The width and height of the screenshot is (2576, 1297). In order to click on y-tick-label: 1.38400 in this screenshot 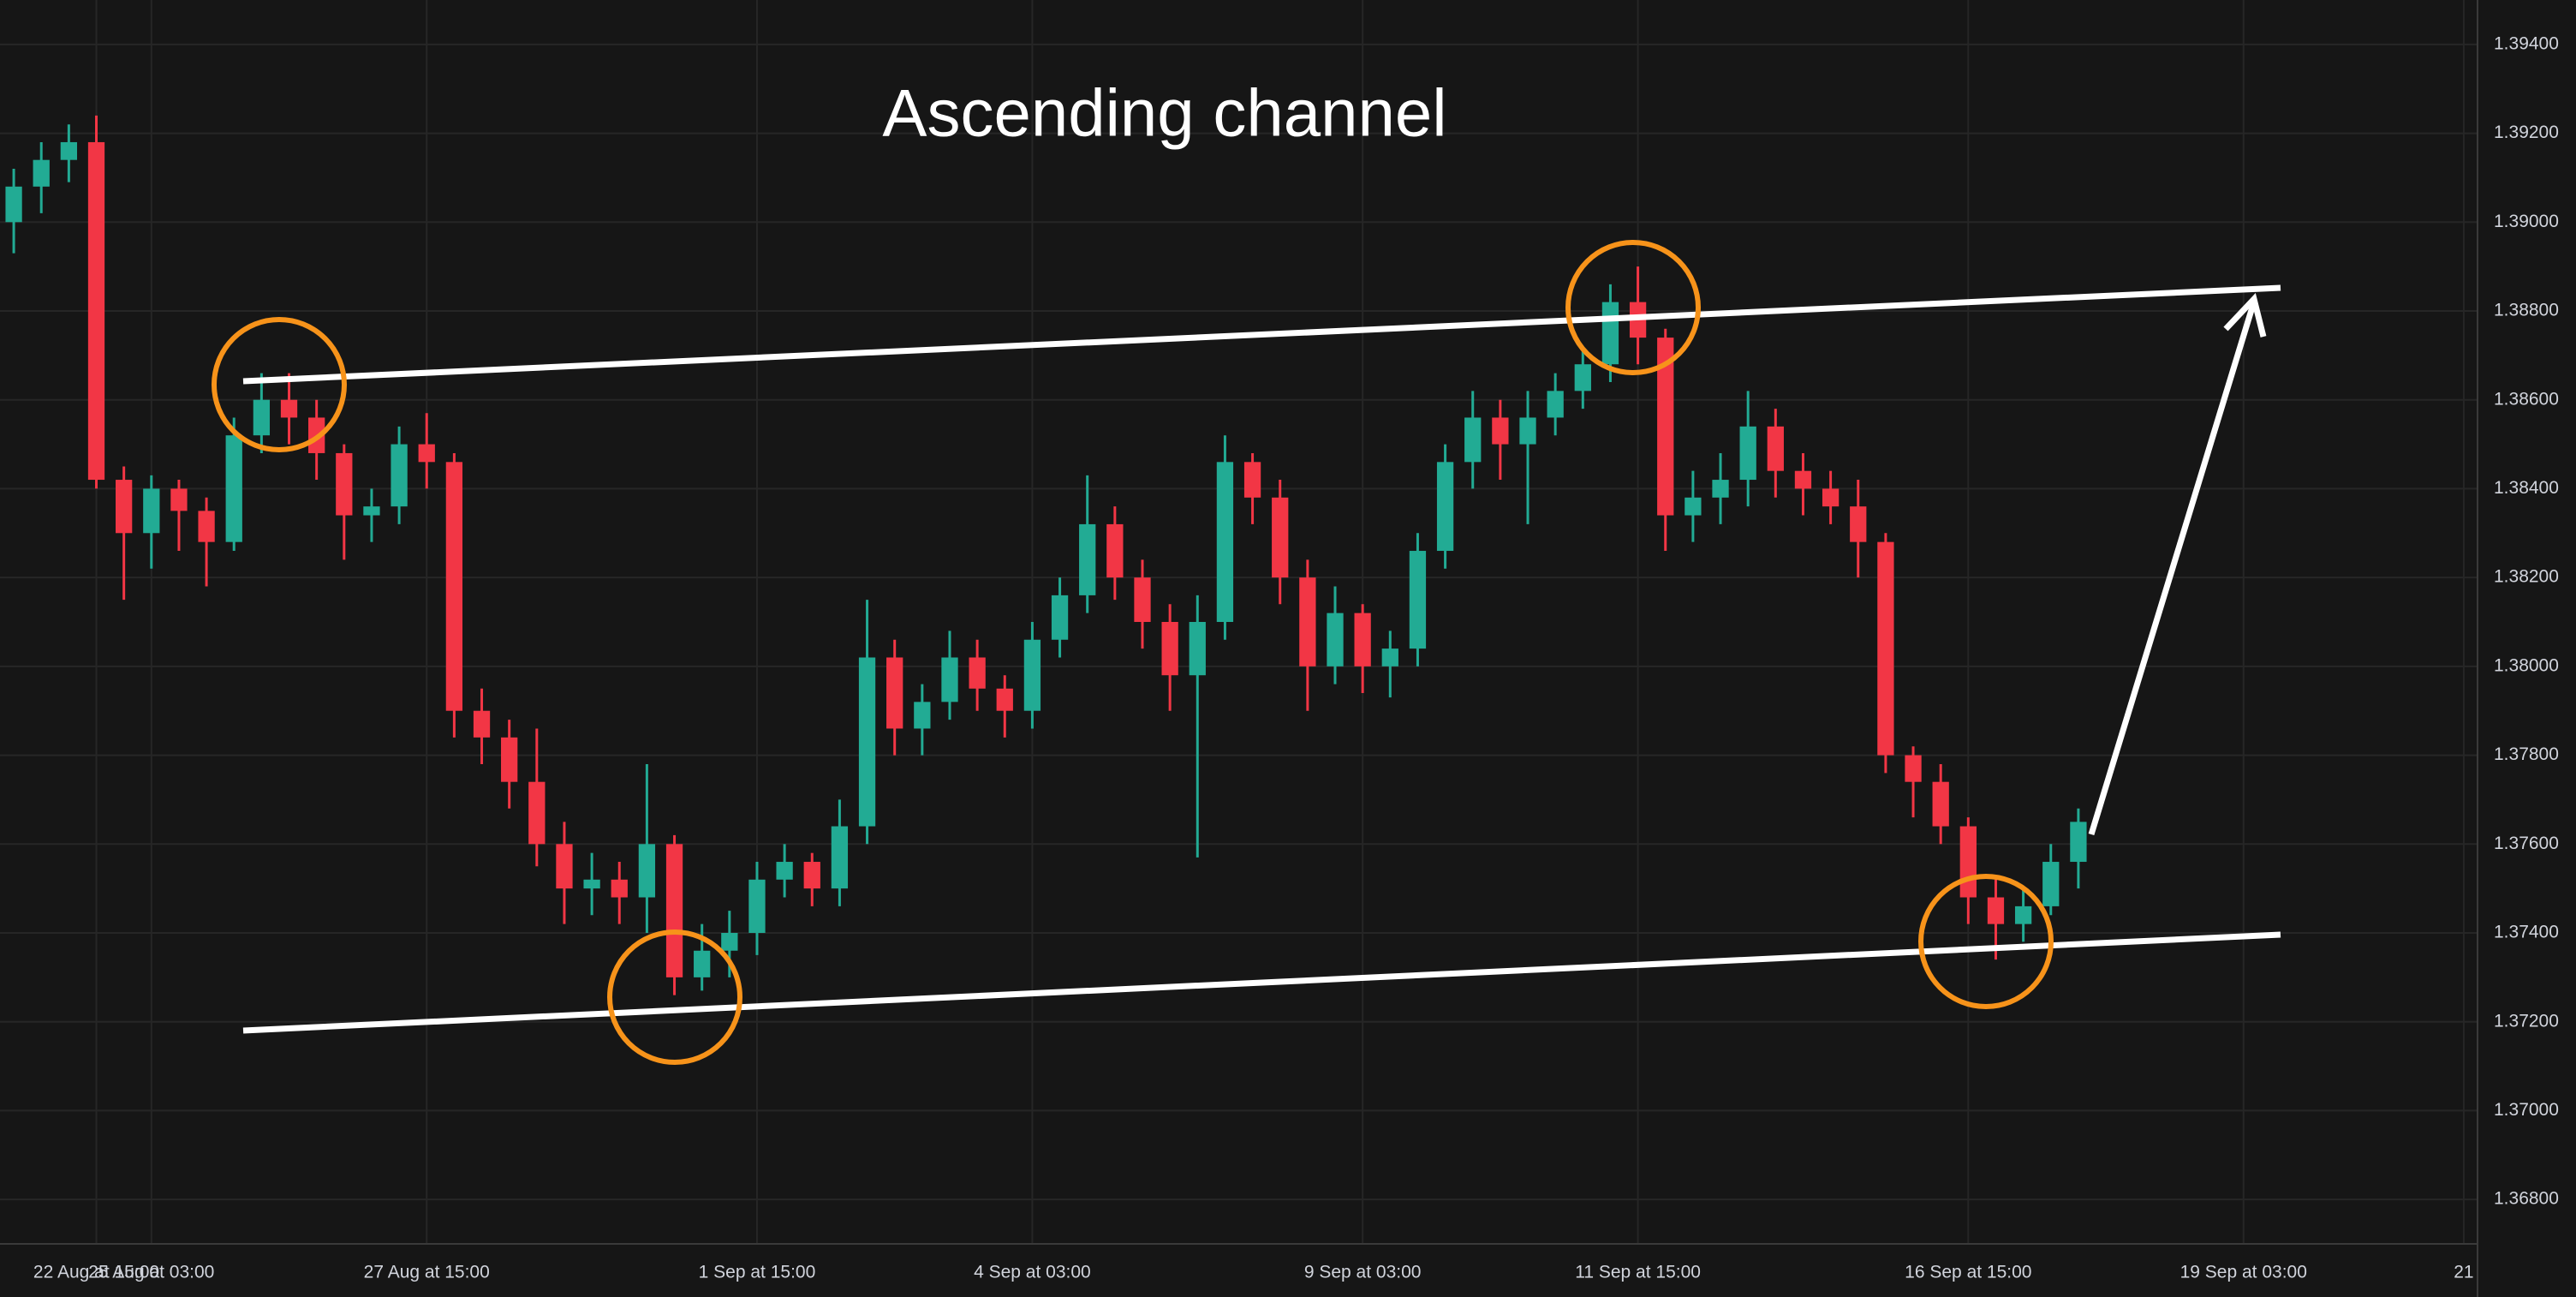, I will do `click(2526, 488)`.